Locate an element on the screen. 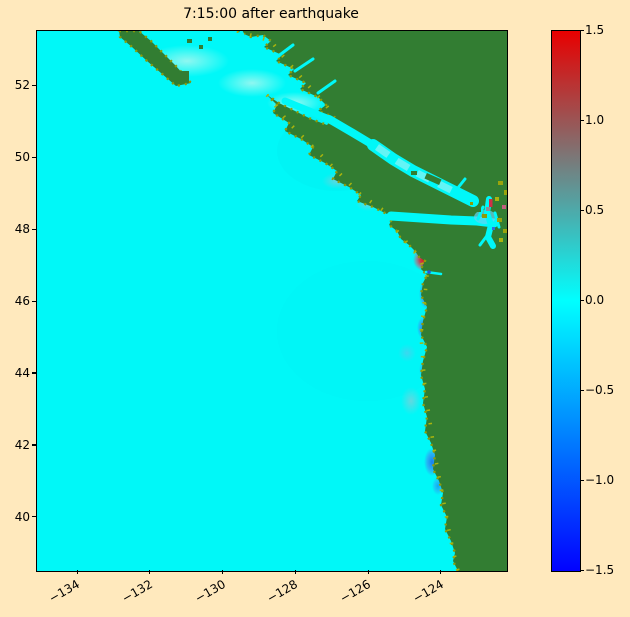  y-tick-label: 46 is located at coordinates (22, 301).